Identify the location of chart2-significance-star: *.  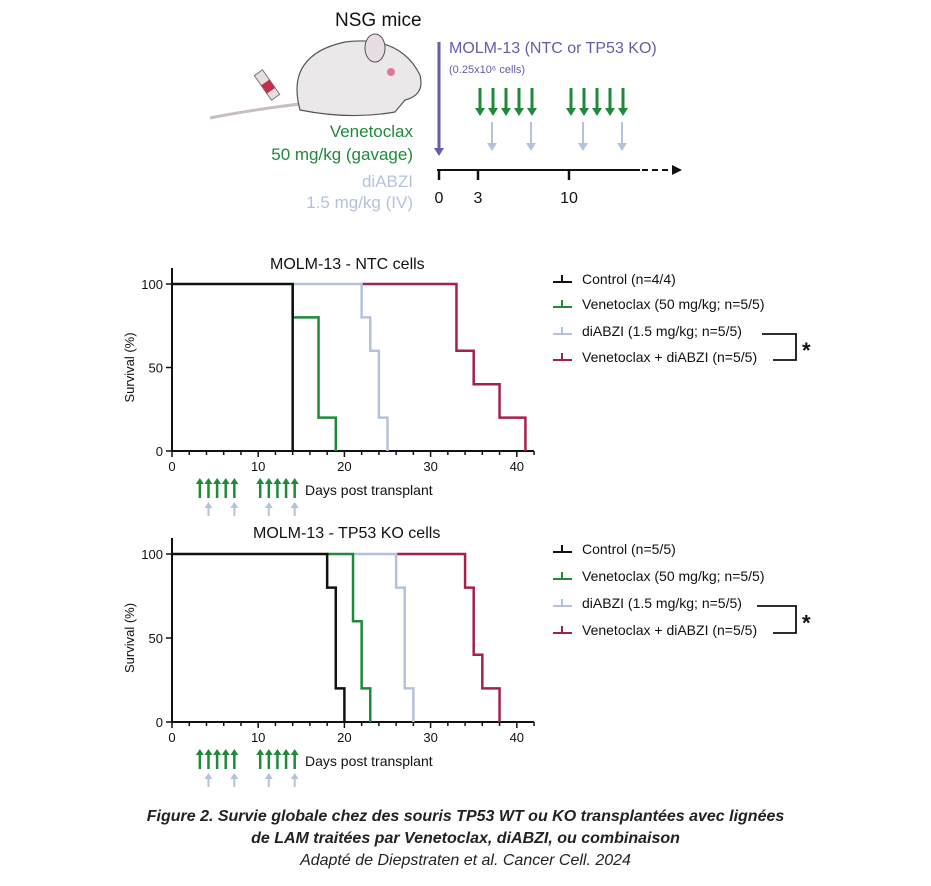
(806, 623).